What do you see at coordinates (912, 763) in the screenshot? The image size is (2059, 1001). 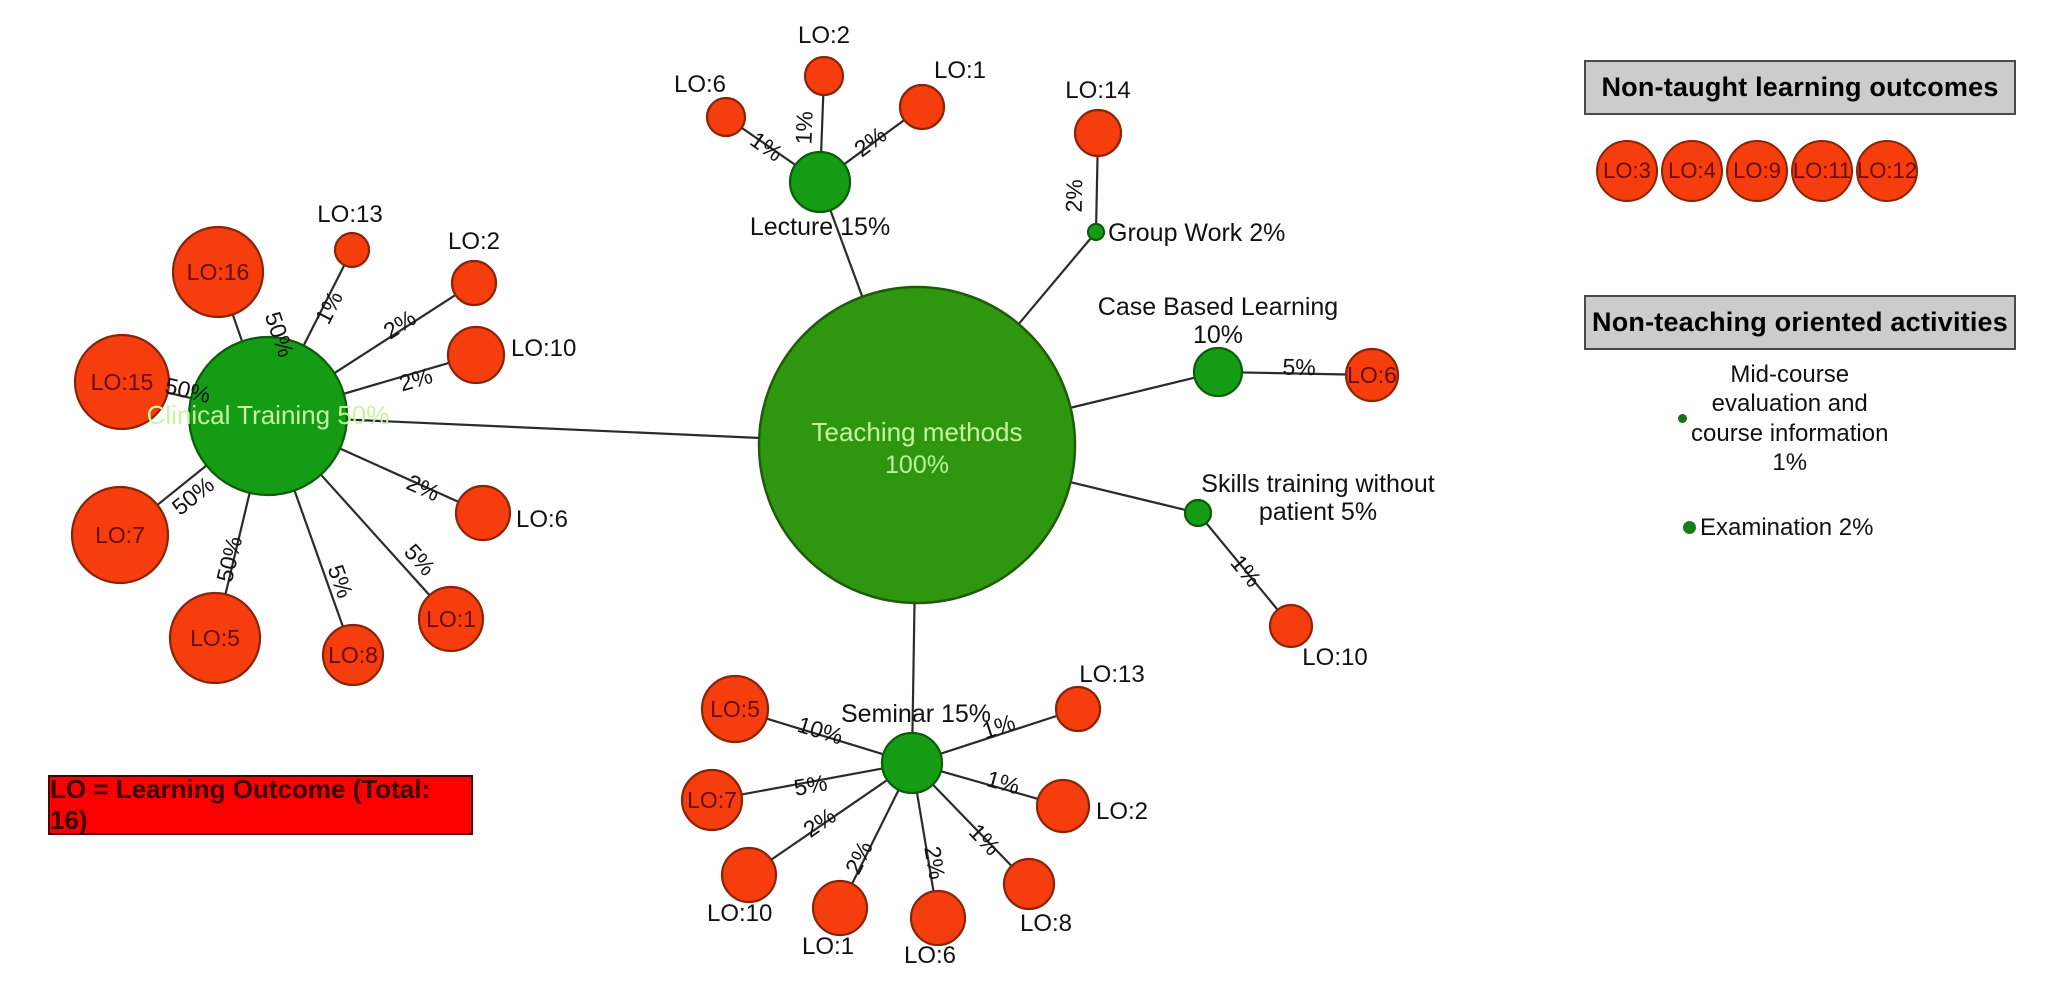 I see `node-seminar` at bounding box center [912, 763].